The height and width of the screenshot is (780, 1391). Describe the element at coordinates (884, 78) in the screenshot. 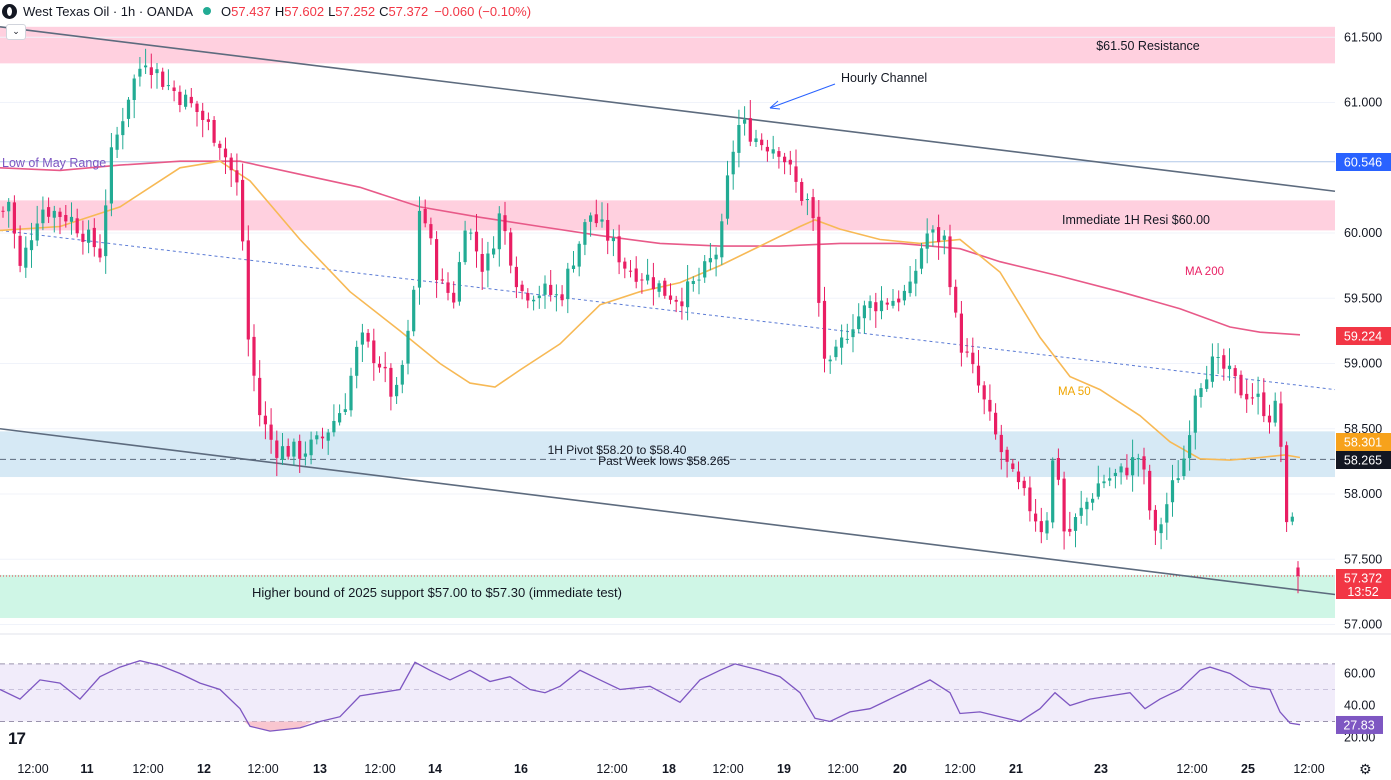

I see `annotation-hourly-channel: Hourly Channel` at that location.